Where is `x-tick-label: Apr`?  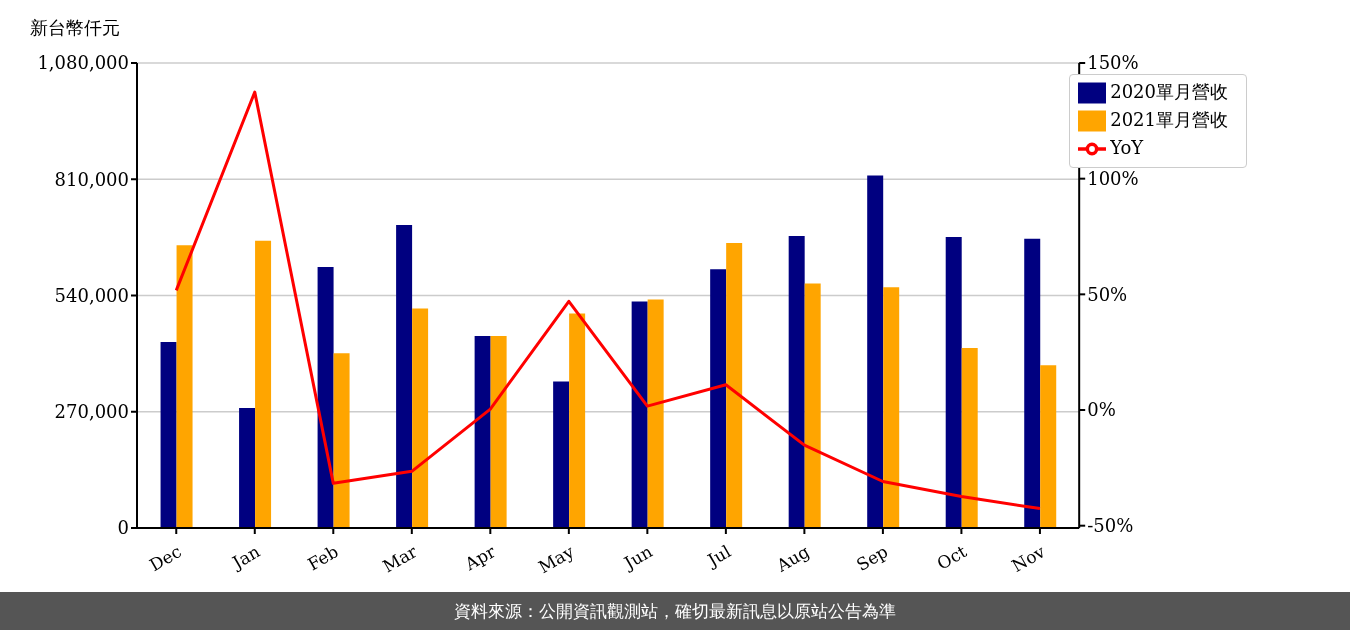
x-tick-label: Apr is located at coordinates (480, 557).